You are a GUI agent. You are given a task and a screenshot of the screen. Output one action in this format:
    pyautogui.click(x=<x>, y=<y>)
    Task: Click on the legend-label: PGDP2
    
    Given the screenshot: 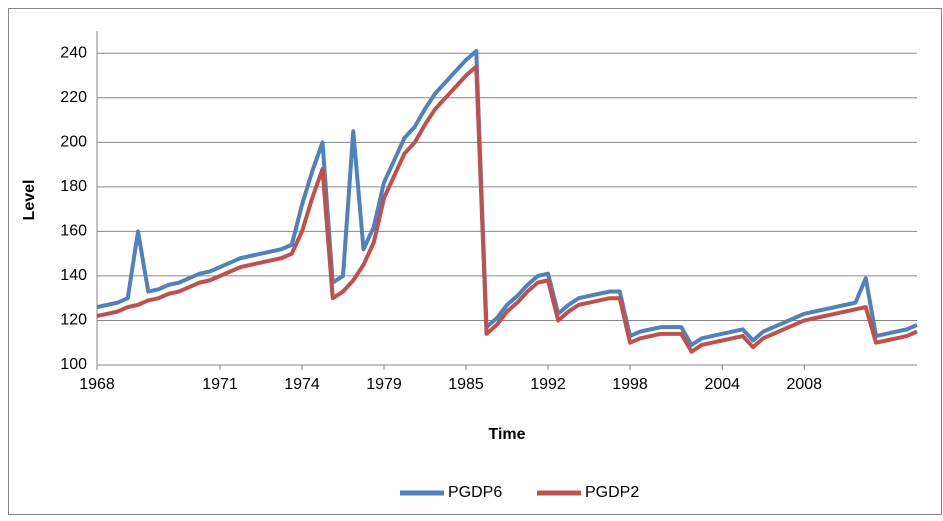 What is the action you would take?
    pyautogui.click(x=612, y=492)
    